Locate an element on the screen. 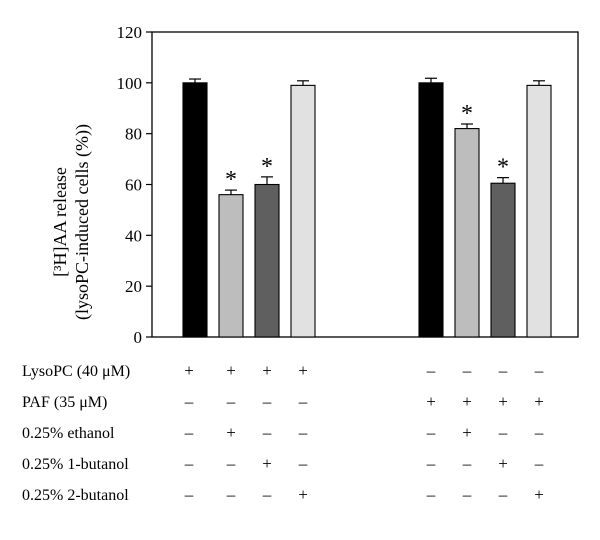 The image size is (600, 540). condition-row-label: PAF (35 μM) is located at coordinates (64, 402).